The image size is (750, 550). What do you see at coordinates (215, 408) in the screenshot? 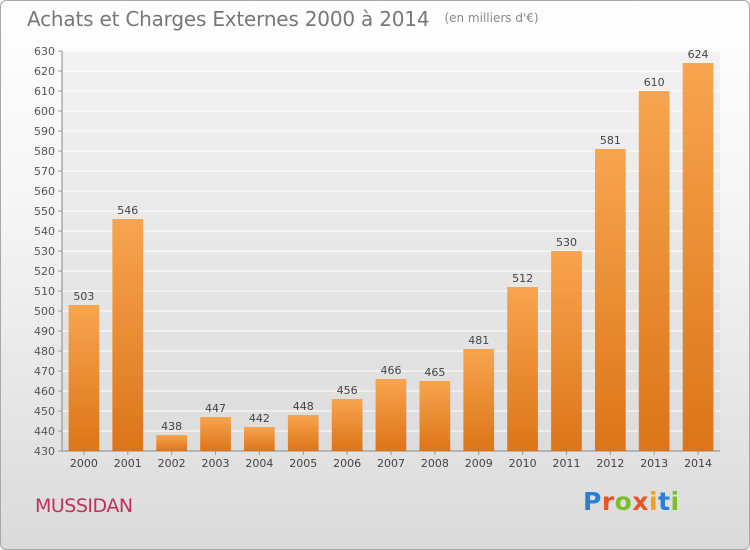
I see `bar-value-label: 447` at bounding box center [215, 408].